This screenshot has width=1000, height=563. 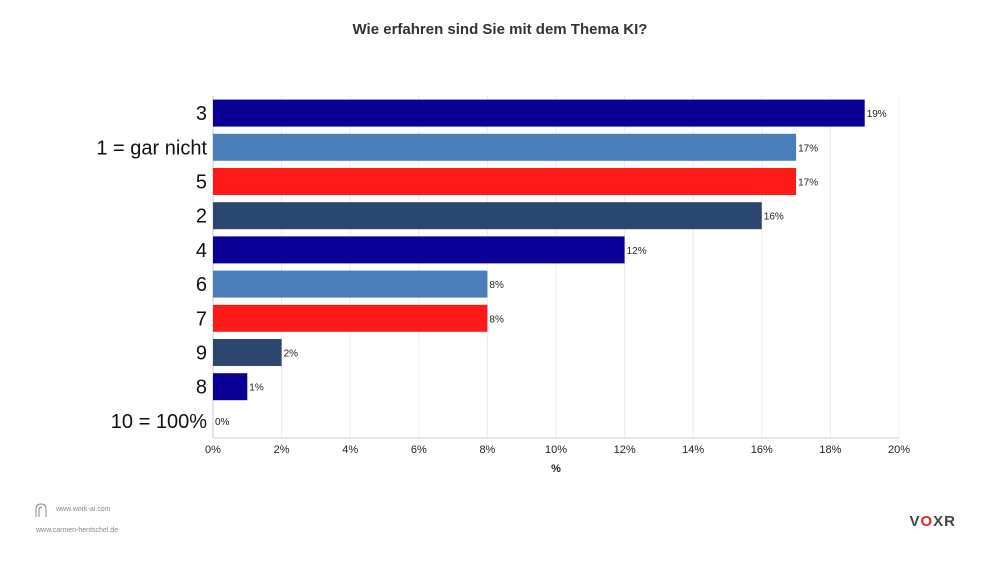 I want to click on value-label: 0%, so click(x=222, y=422).